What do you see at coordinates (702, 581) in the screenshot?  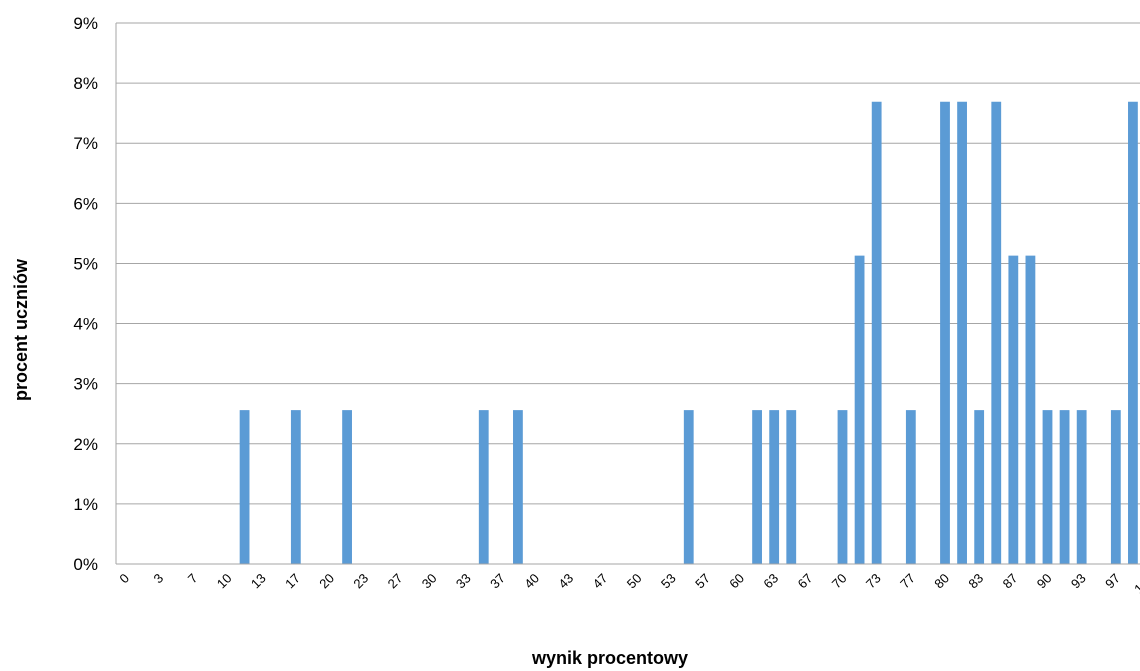 I see `x-tick-label: 57` at bounding box center [702, 581].